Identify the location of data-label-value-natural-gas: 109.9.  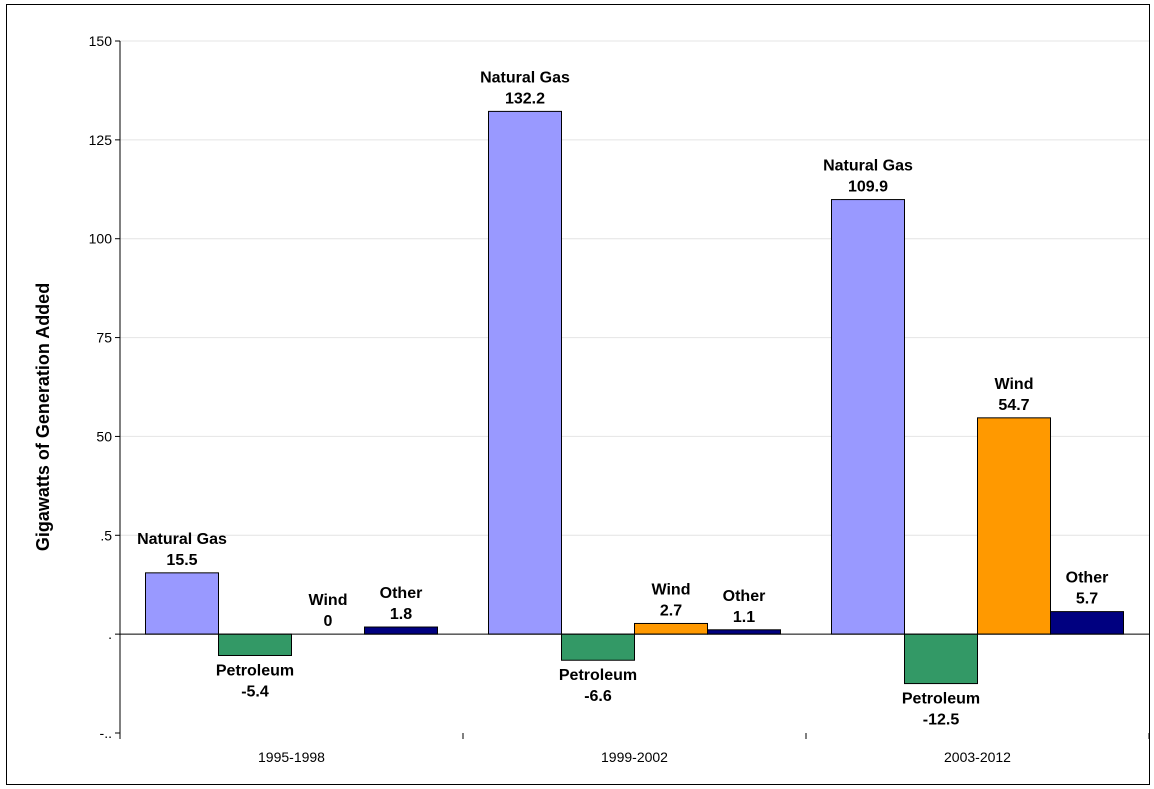
(868, 187).